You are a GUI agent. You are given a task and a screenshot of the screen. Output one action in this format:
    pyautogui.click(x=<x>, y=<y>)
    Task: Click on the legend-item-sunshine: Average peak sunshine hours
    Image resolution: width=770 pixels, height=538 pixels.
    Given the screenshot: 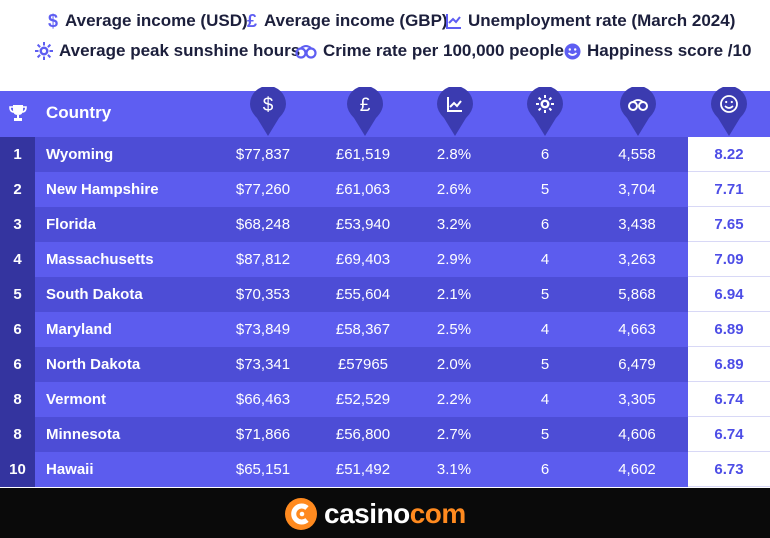 What is the action you would take?
    pyautogui.click(x=167, y=51)
    